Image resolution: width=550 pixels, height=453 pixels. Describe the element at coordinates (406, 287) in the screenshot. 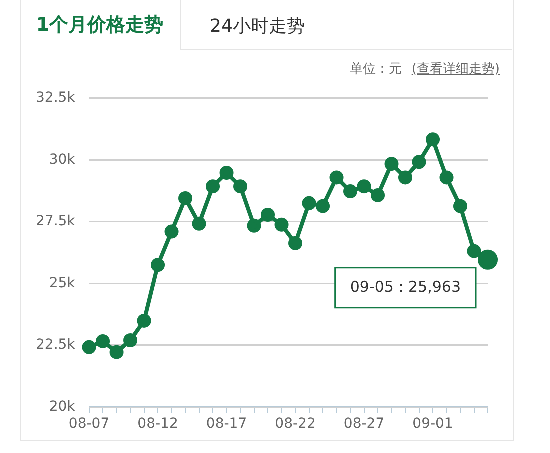

I see `annotation: 09-05 : 25,963` at that location.